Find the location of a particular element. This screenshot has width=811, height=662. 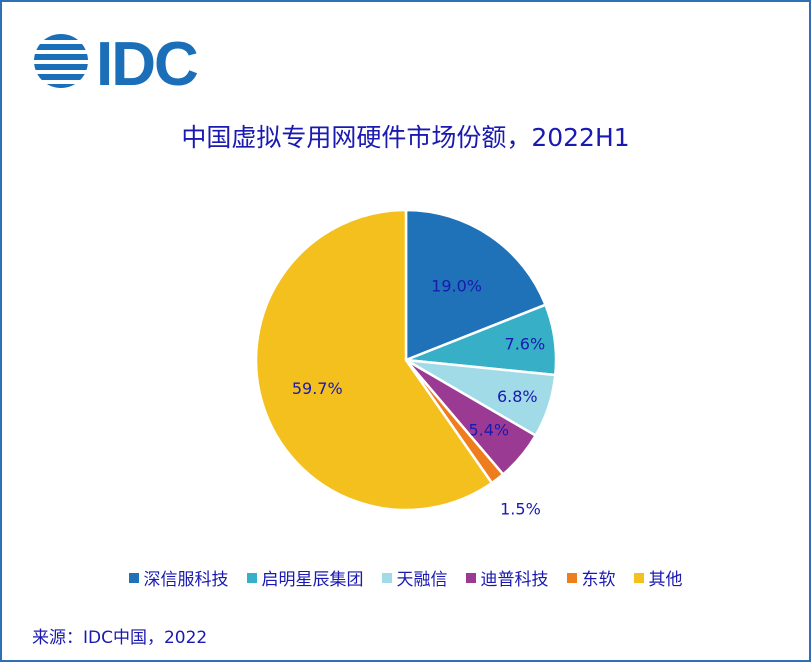

idc-logo: IDC is located at coordinates (117, 61).